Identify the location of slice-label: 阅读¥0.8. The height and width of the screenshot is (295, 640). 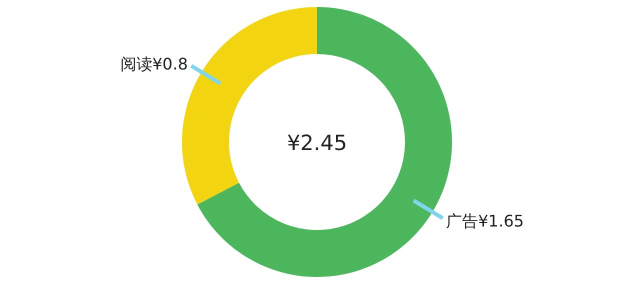
(154, 64).